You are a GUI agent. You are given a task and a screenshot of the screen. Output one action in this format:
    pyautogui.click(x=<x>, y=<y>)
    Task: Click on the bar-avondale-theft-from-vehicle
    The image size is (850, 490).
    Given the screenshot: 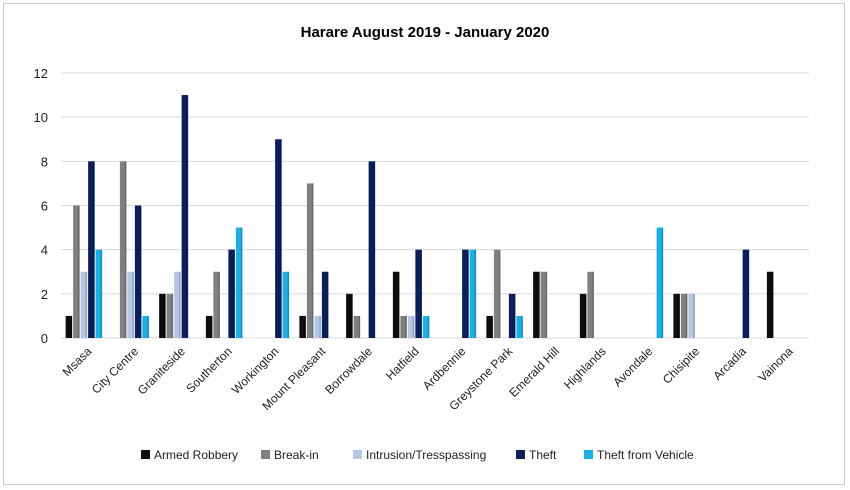 What is the action you would take?
    pyautogui.click(x=660, y=282)
    